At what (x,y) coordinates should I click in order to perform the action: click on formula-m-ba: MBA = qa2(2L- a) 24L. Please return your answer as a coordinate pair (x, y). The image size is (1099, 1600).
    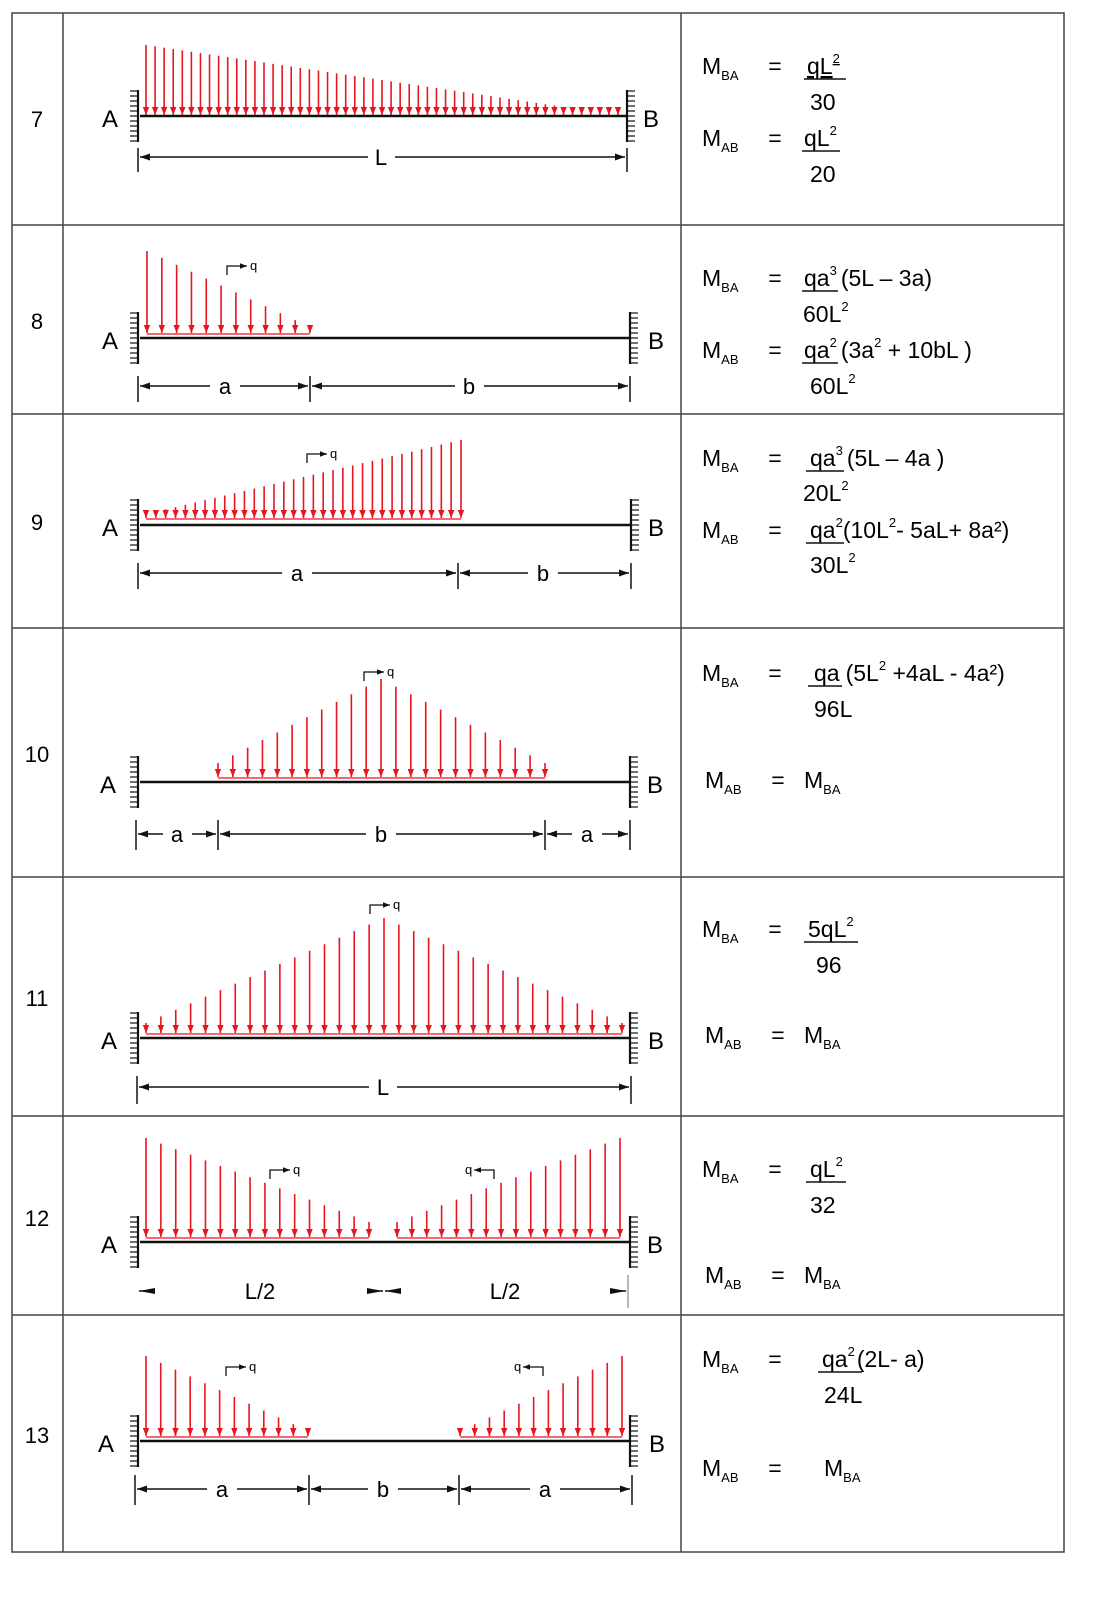
    Looking at the image, I should click on (813, 1376).